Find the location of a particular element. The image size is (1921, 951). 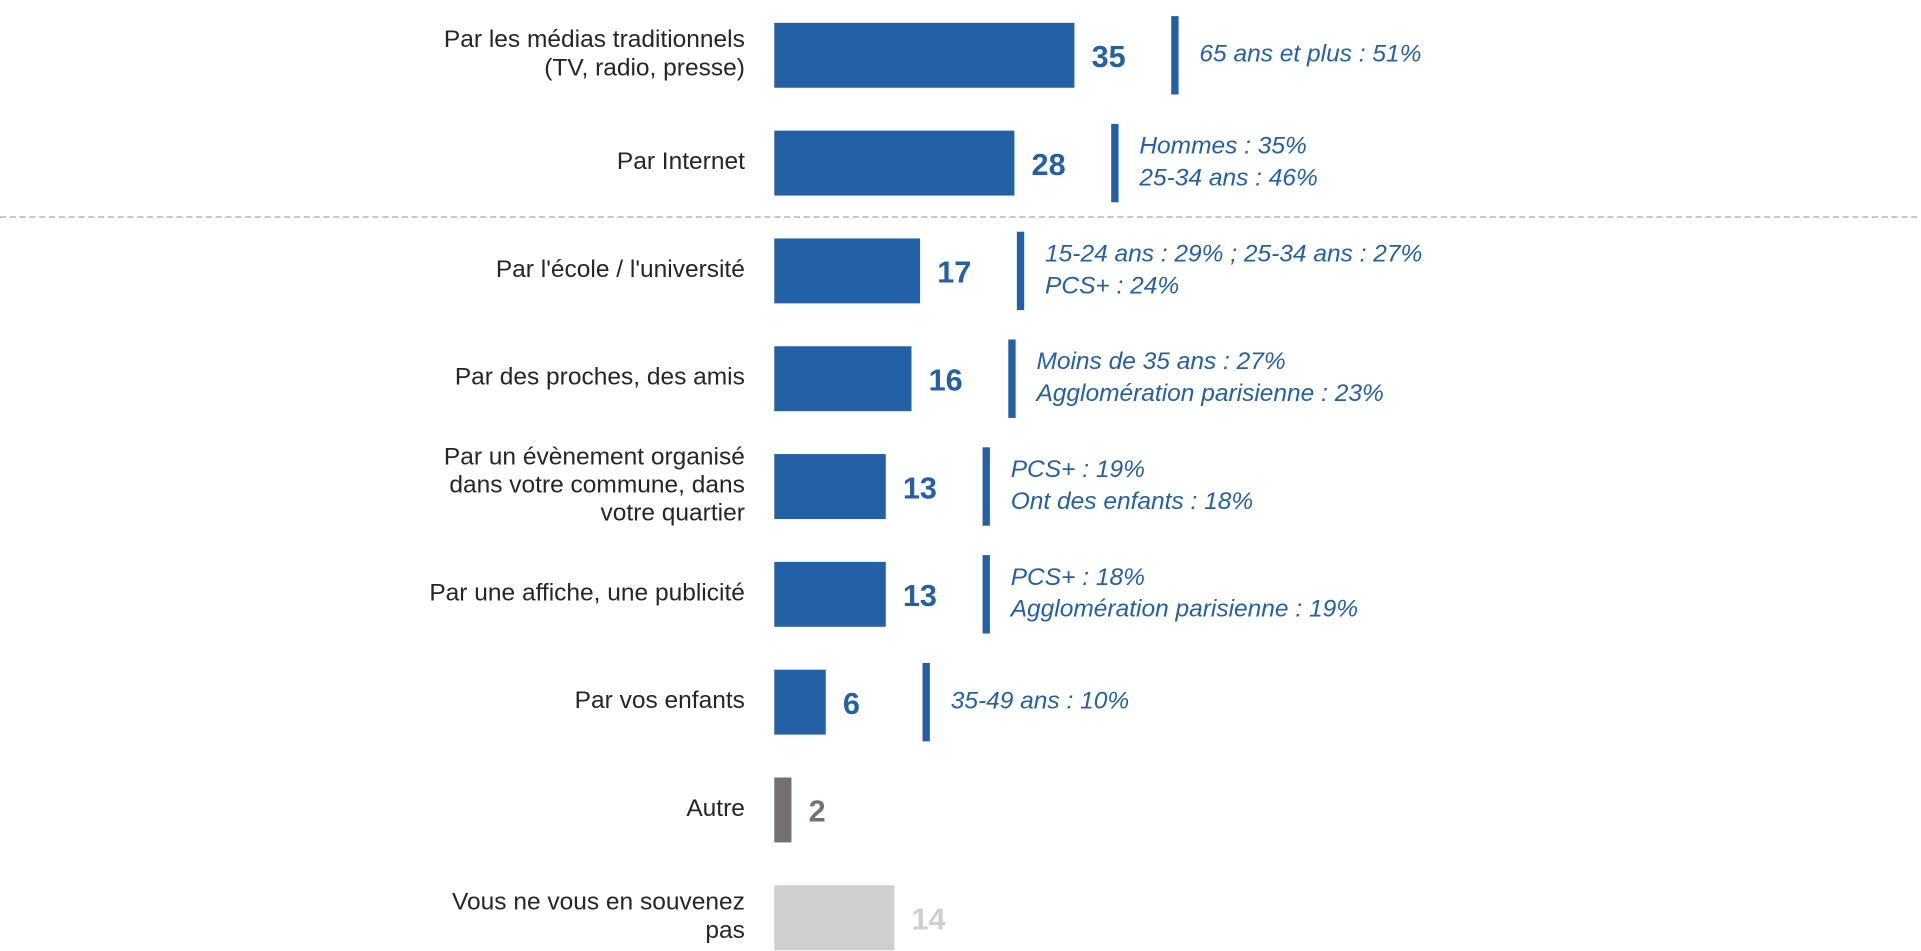

annotation: Moins de 35 ans : 27% is located at coordinates (1160, 361).